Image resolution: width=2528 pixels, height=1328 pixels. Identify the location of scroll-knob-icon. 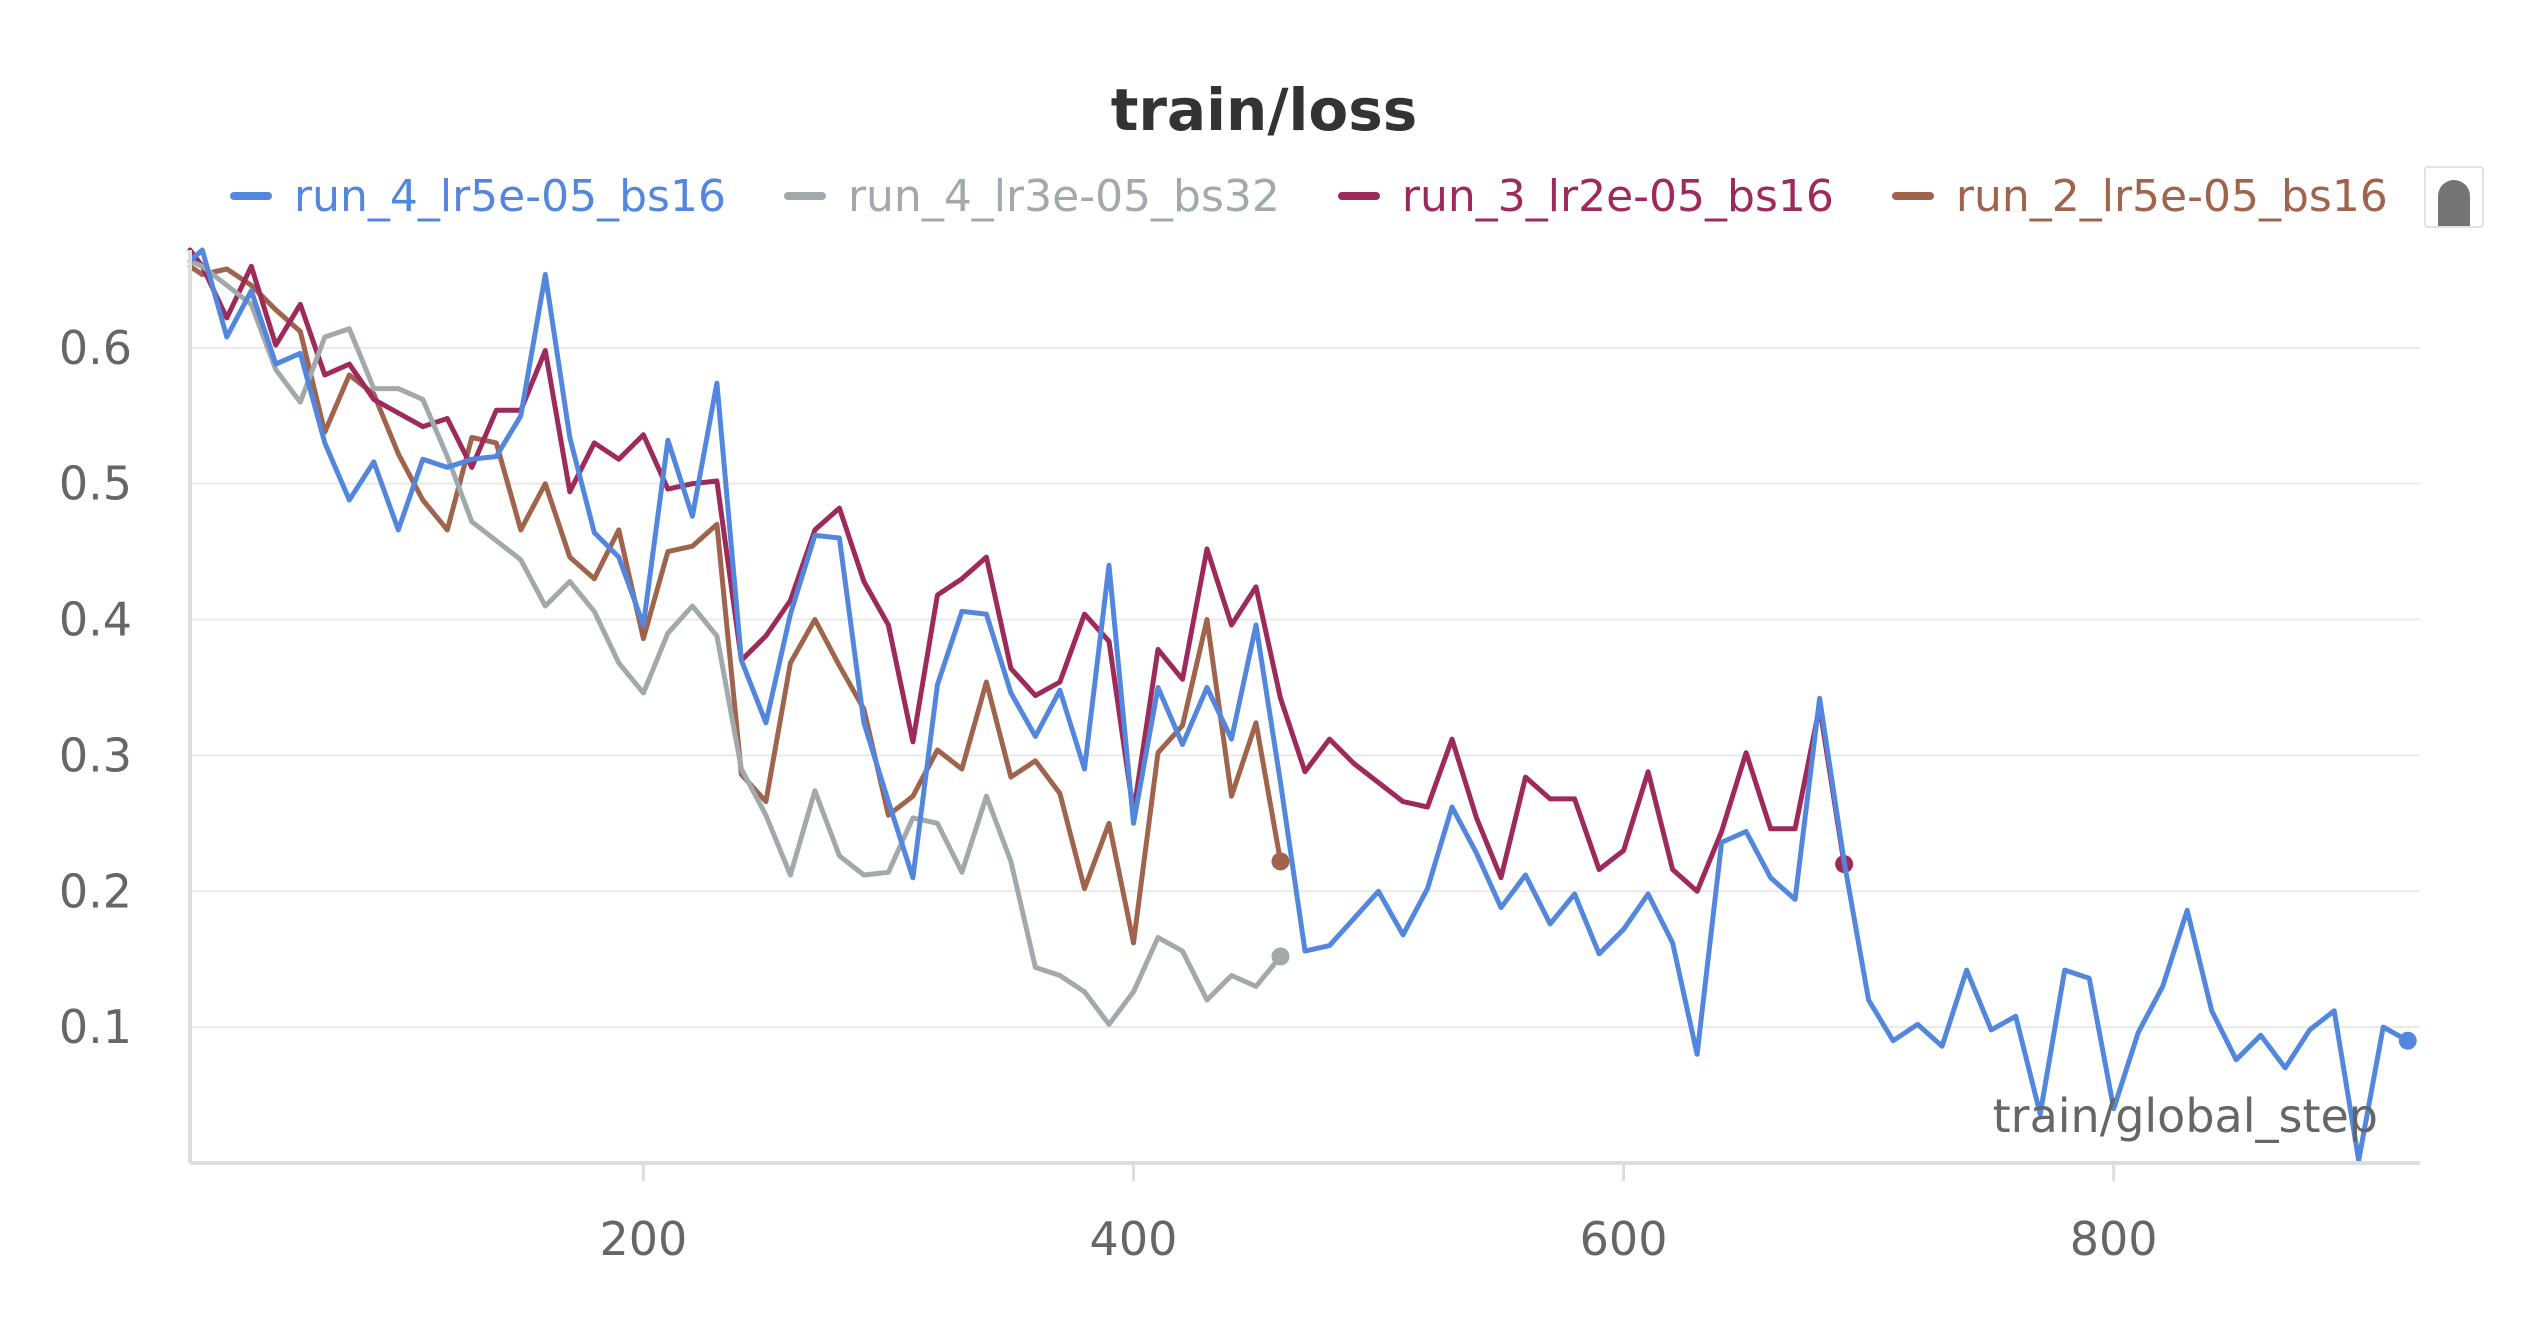
(2454, 203).